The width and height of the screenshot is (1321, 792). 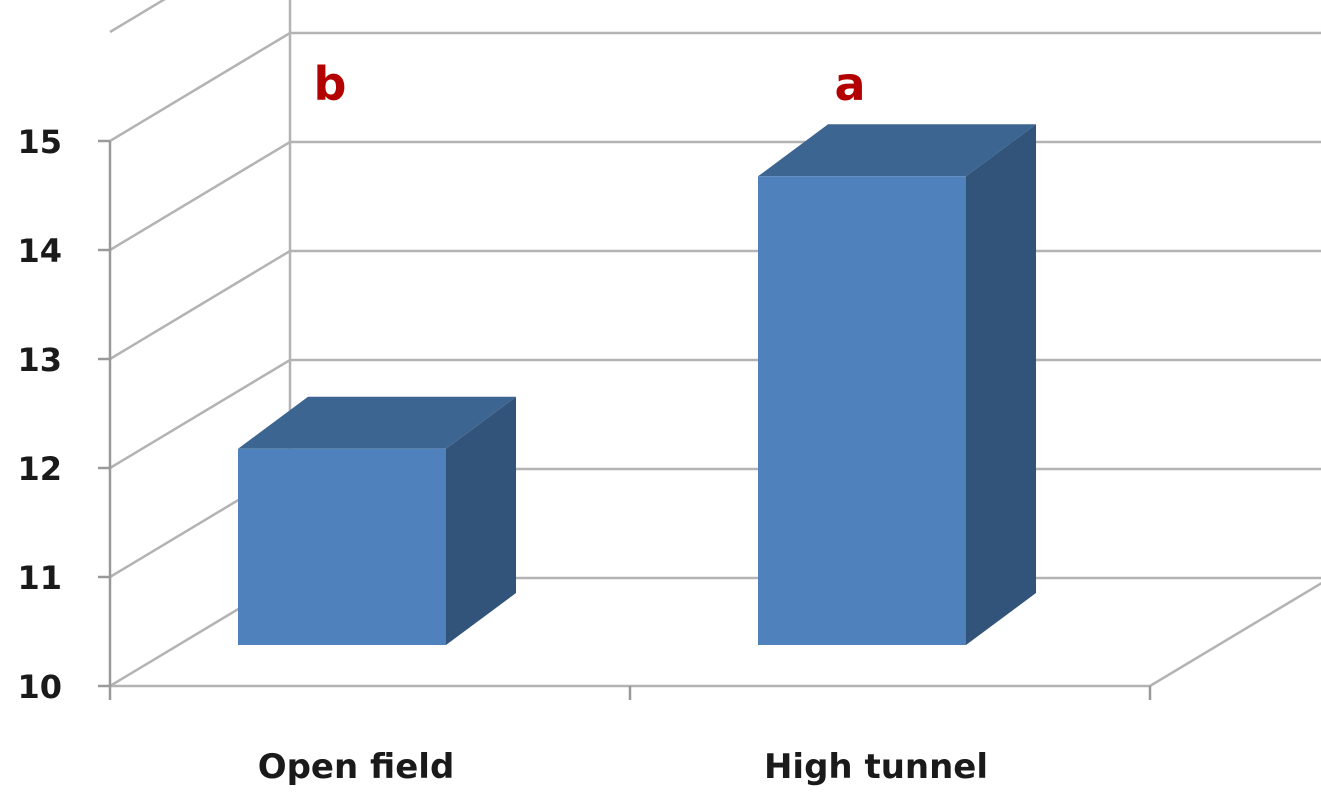 What do you see at coordinates (356, 767) in the screenshot?
I see `x-category-label: Open field` at bounding box center [356, 767].